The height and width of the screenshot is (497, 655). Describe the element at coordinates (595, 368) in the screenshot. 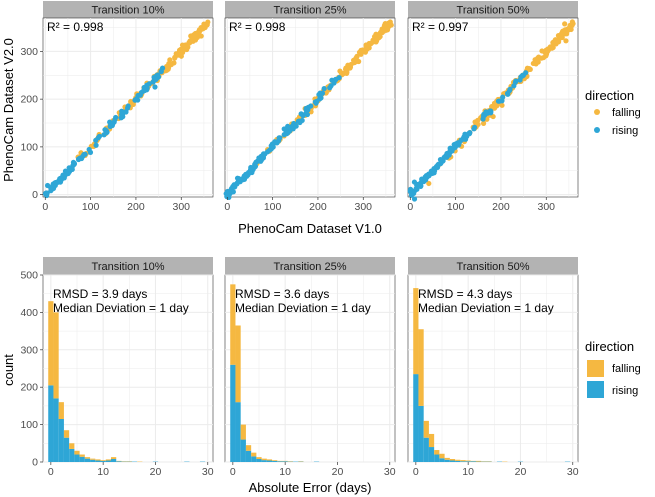

I see `legend-key-falling` at that location.